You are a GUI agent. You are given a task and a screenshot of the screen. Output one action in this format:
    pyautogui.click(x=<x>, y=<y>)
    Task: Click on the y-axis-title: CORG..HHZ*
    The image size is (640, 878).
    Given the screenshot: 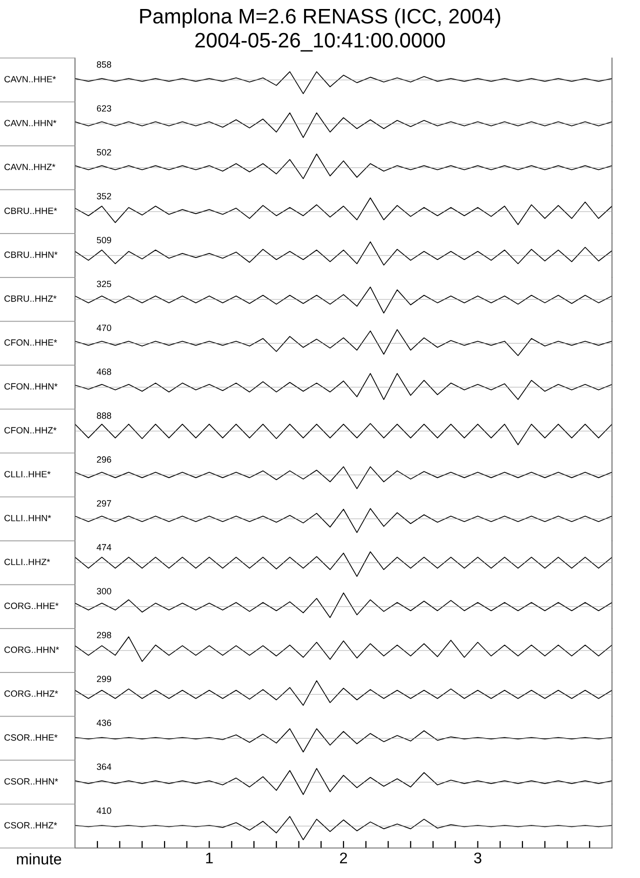 What is the action you would take?
    pyautogui.click(x=31, y=693)
    